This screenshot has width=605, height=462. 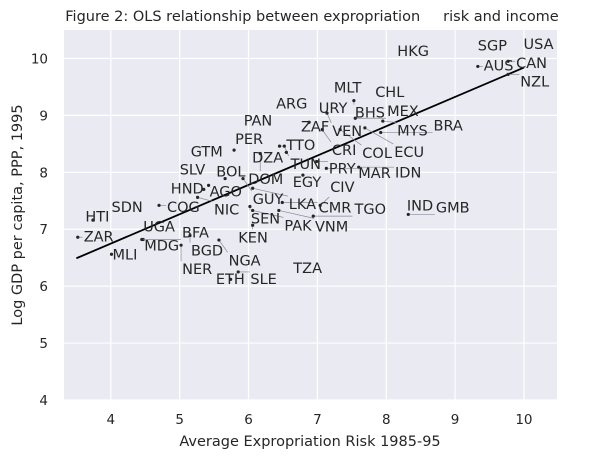 What do you see at coordinates (43, 287) in the screenshot?
I see `y-tick-label: 6` at bounding box center [43, 287].